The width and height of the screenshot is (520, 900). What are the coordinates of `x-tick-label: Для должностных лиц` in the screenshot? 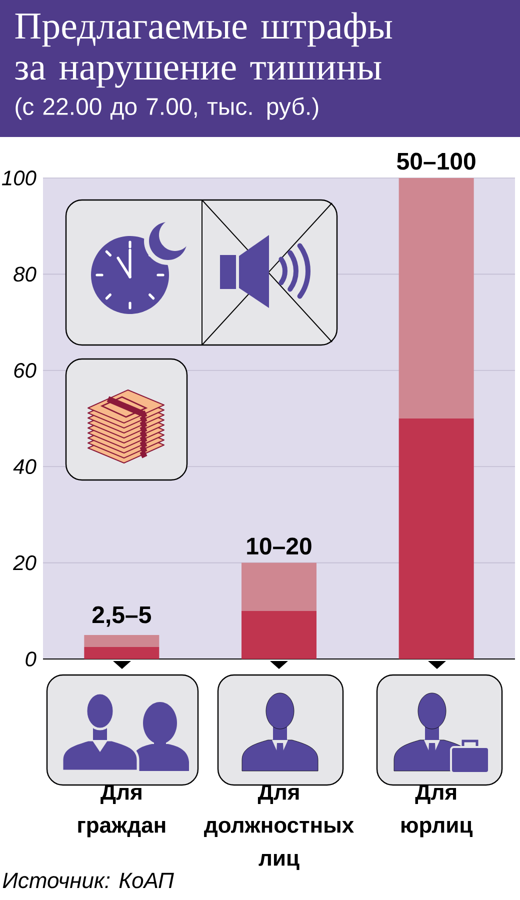 It's located at (279, 827).